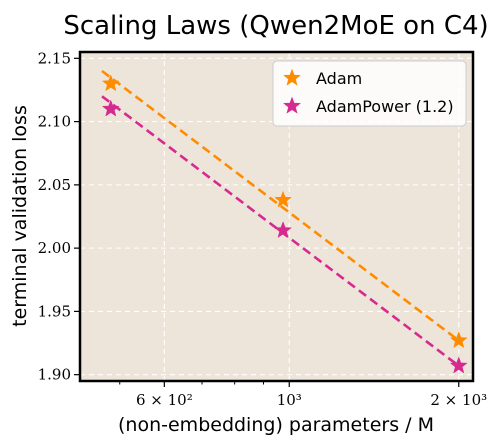  I want to click on y-tick-label-4: 2.10, so click(54, 122).